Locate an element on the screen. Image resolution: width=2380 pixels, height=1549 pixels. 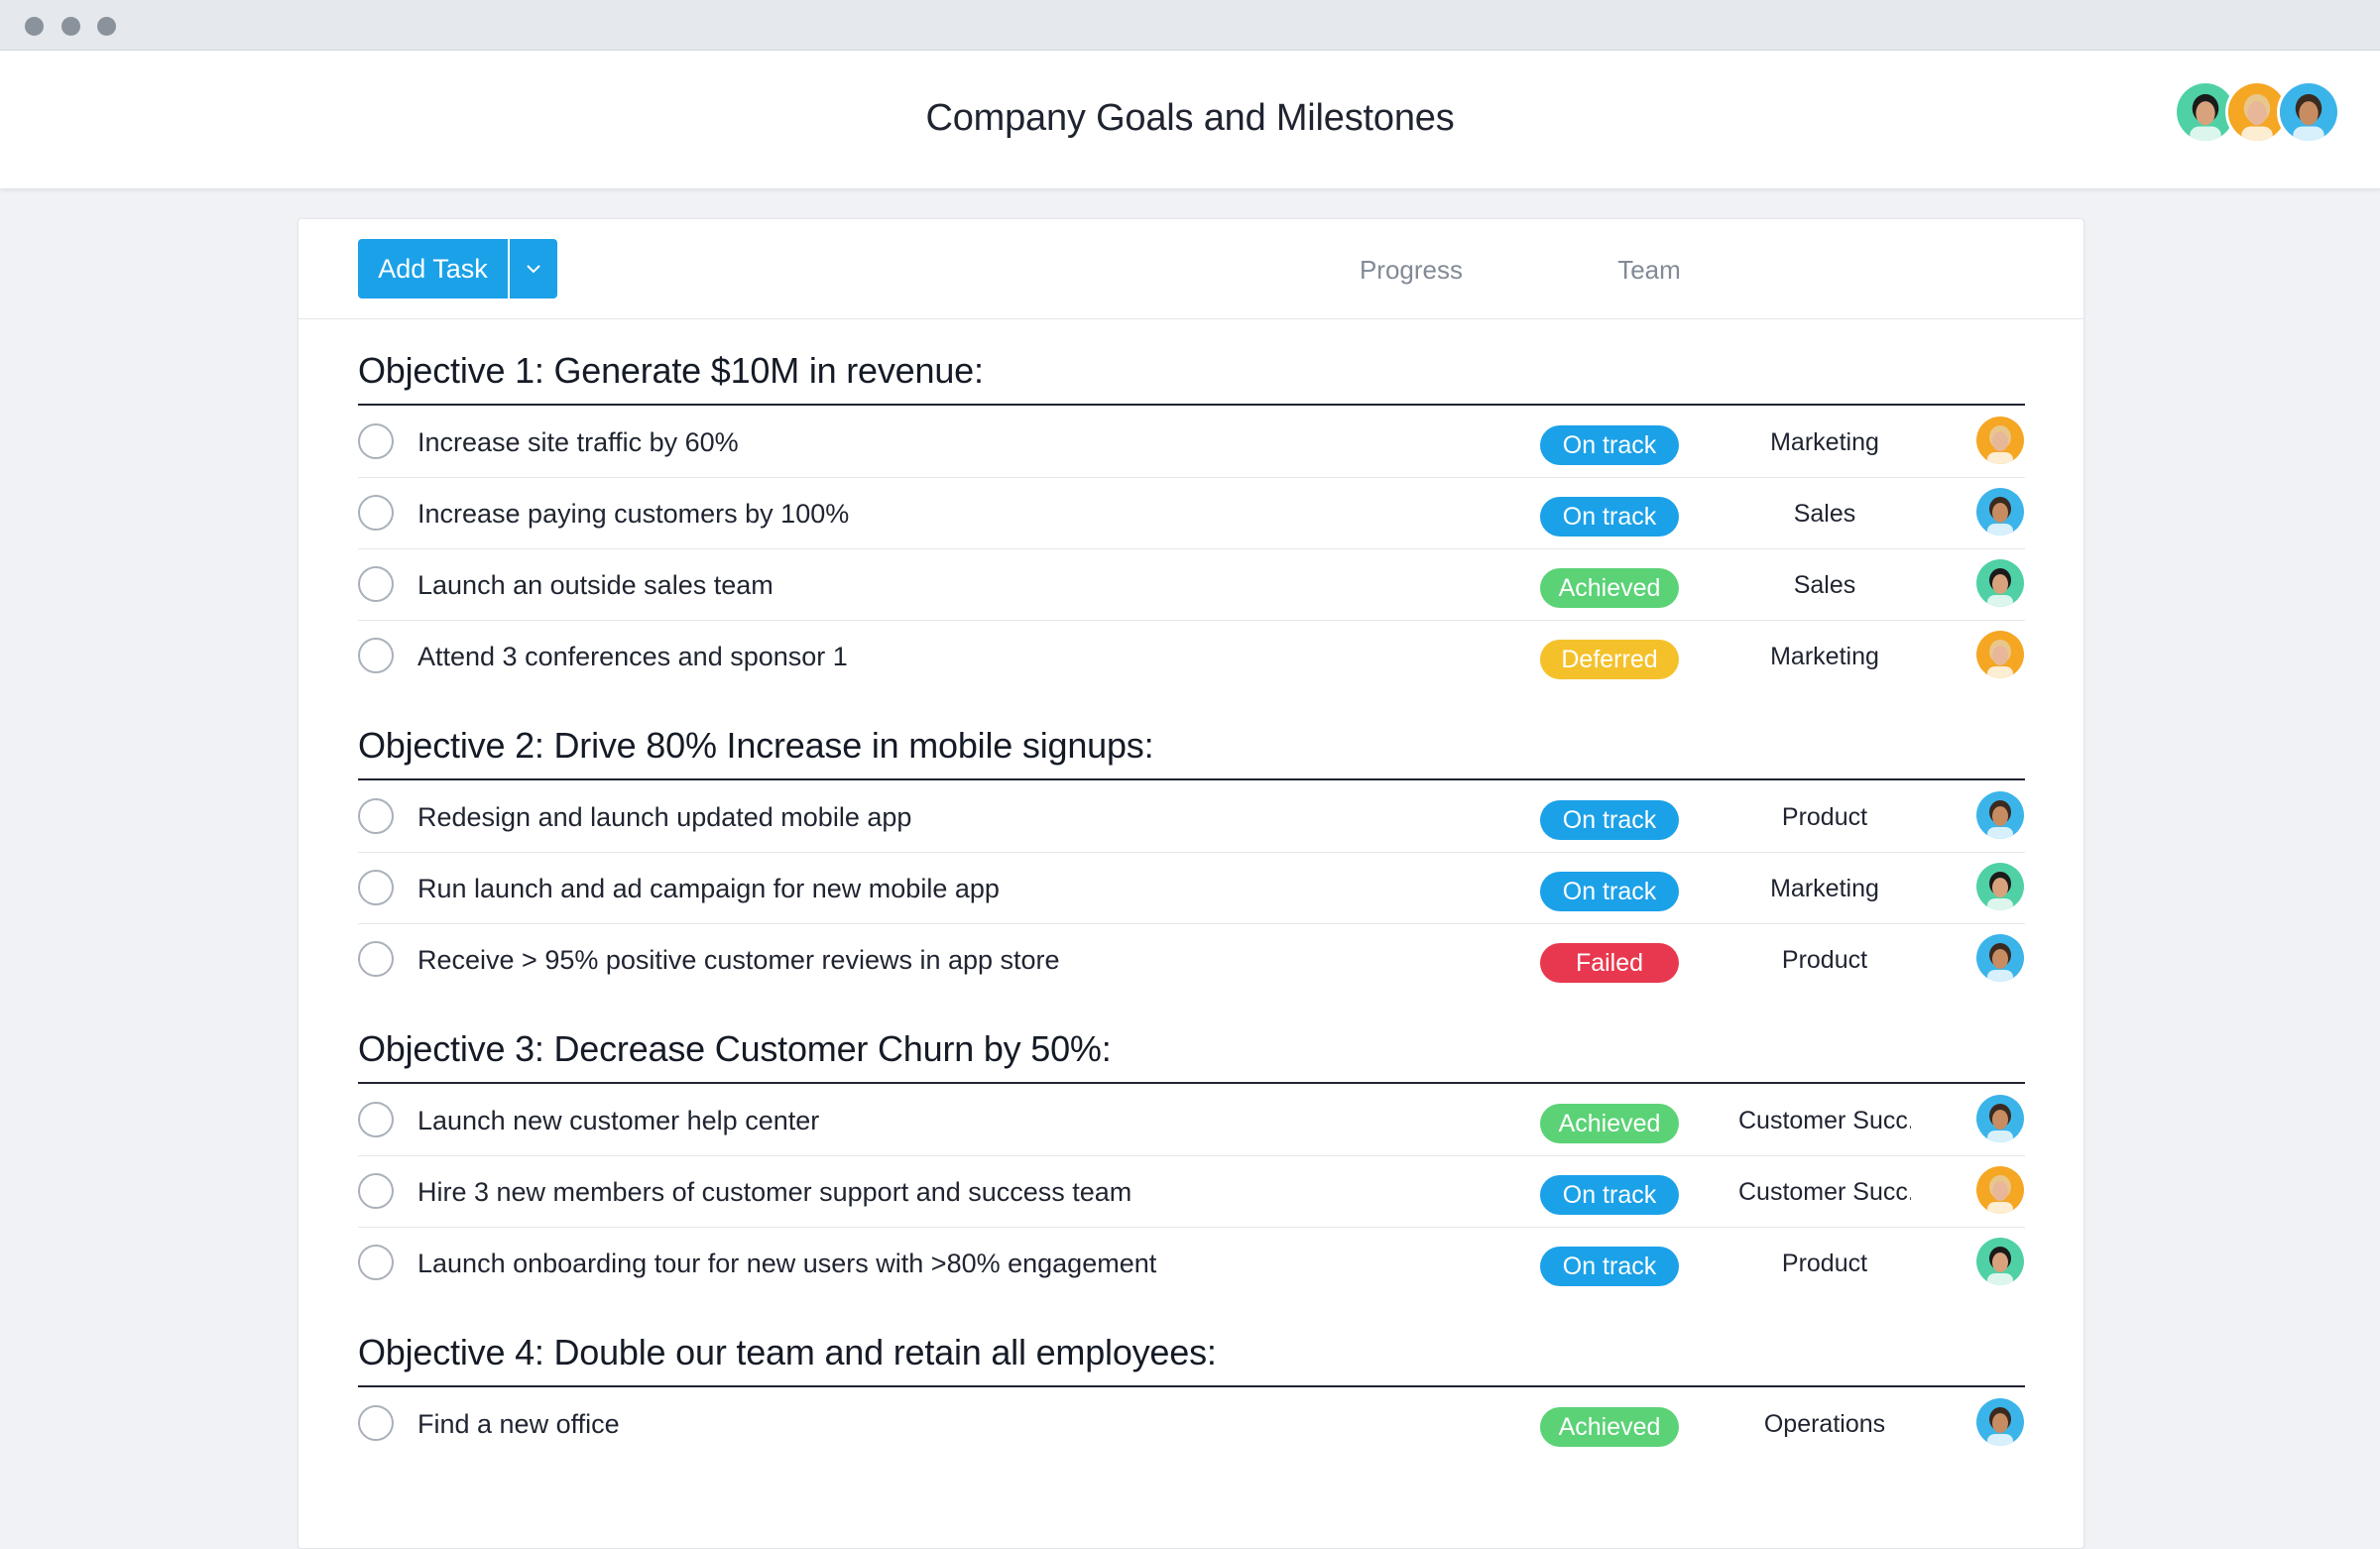
team-label: Operations is located at coordinates (1824, 1424).